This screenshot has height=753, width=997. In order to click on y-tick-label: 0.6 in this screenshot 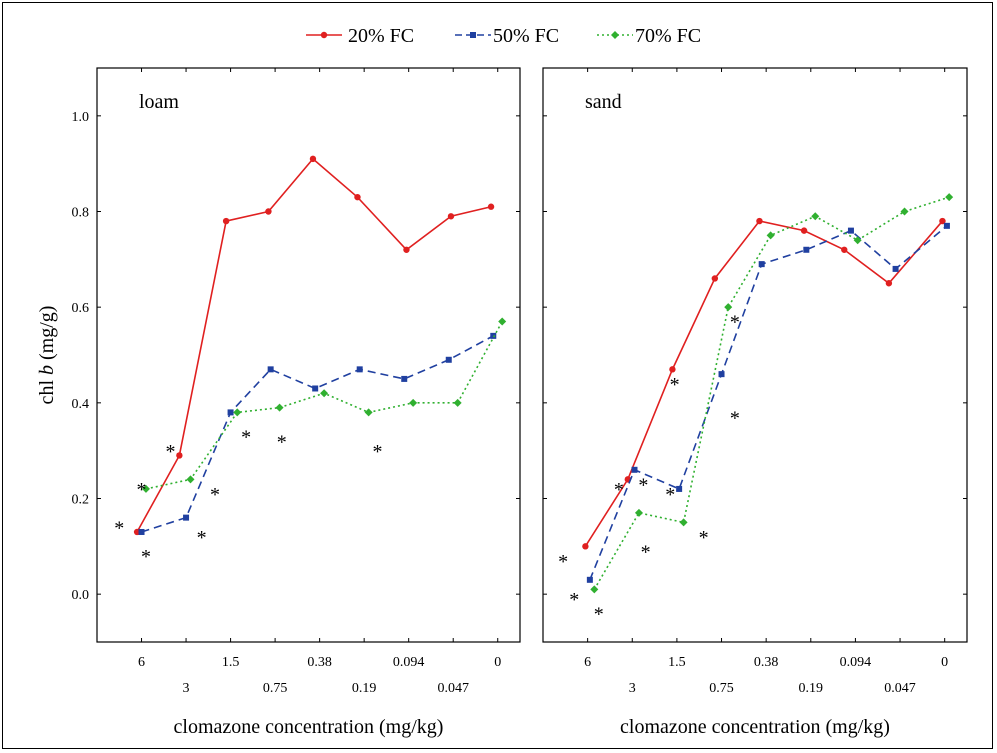, I will do `click(81, 308)`.